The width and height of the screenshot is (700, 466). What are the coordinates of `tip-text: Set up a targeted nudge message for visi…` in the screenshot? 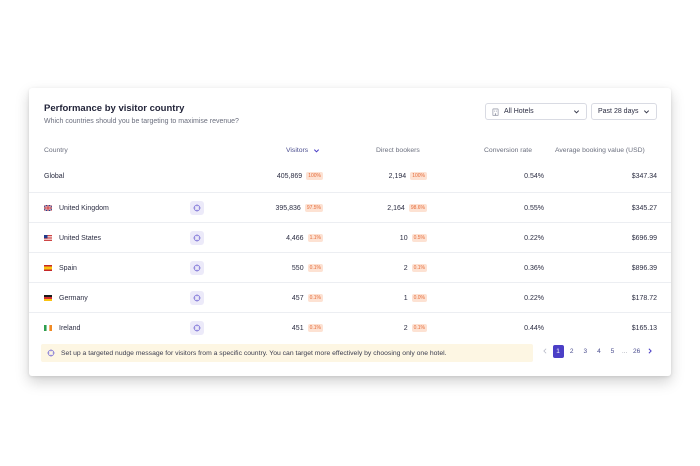 It's located at (254, 353).